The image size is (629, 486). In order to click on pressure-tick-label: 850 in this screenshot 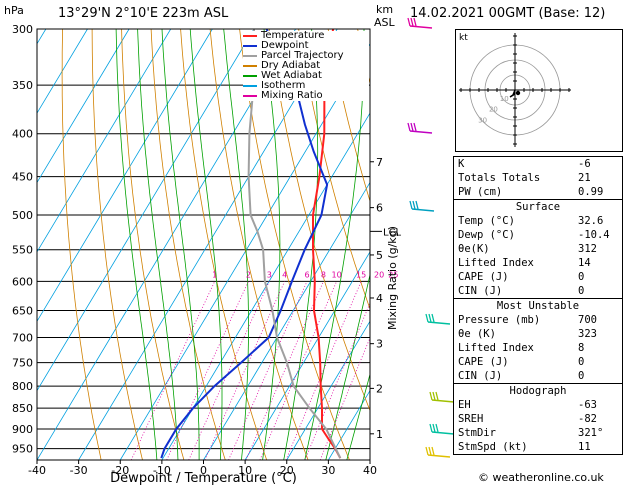, I will do `click(22, 408)`.